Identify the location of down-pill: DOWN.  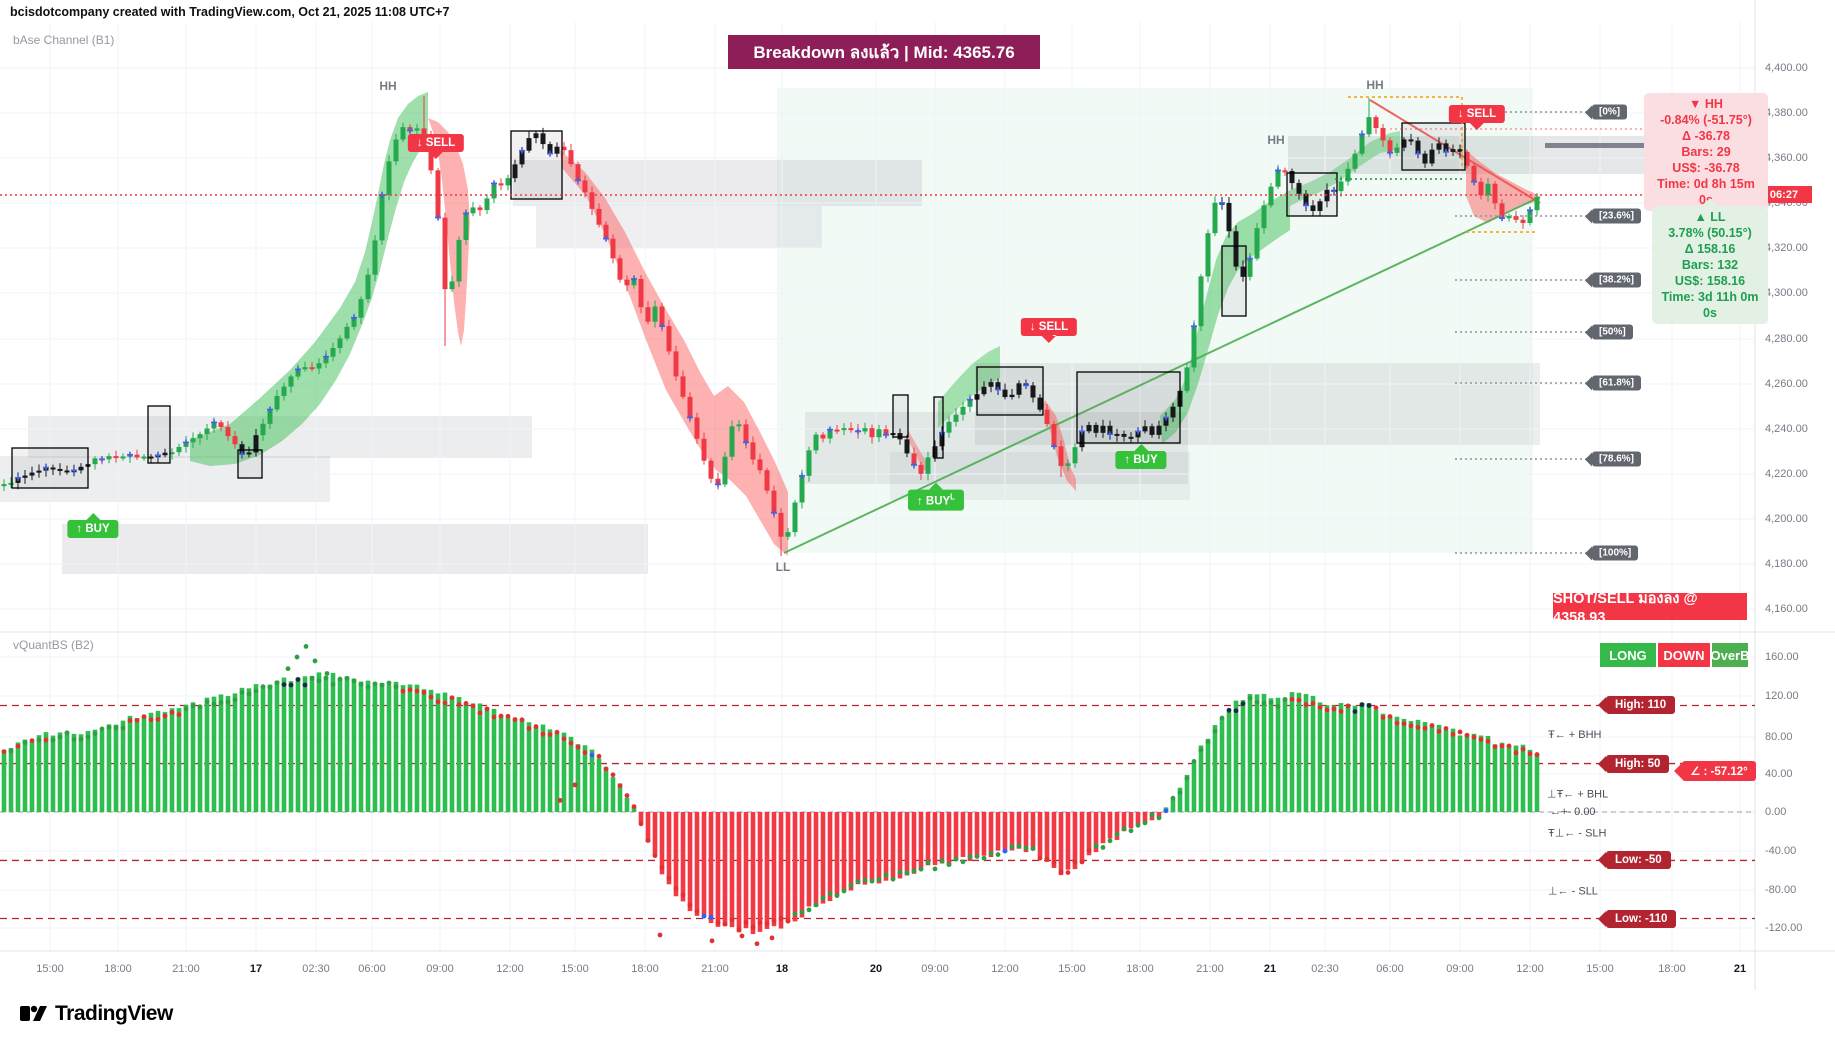
(1684, 655).